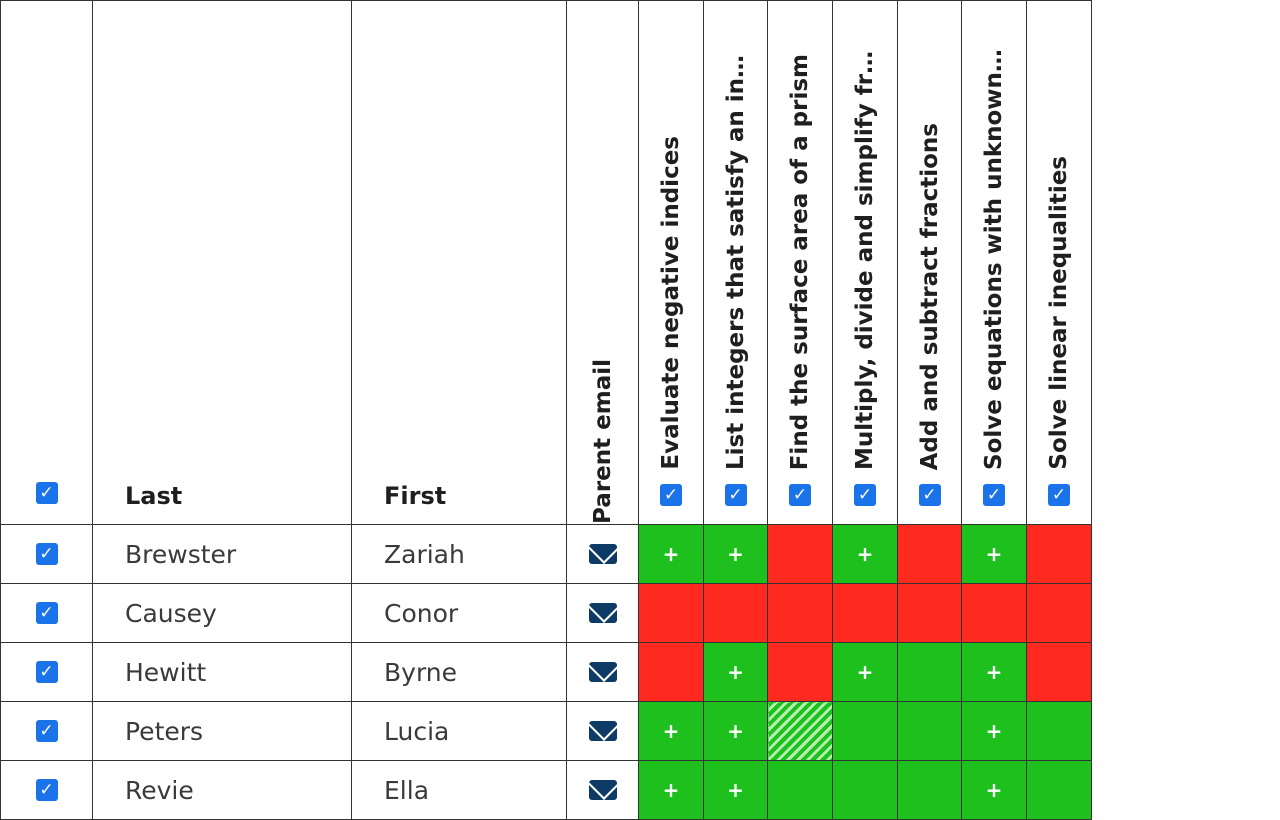  What do you see at coordinates (459, 554) in the screenshot?
I see `first-name-cell: Zariah` at bounding box center [459, 554].